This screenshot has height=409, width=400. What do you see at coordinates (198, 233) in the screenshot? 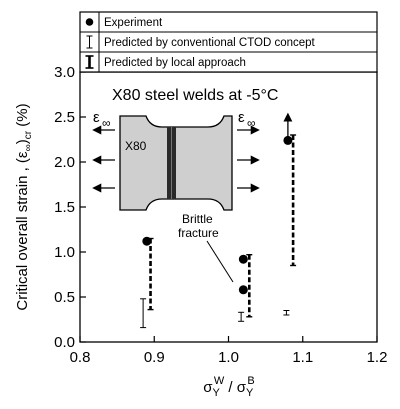
I see `brittle-label-line2: fracture` at bounding box center [198, 233].